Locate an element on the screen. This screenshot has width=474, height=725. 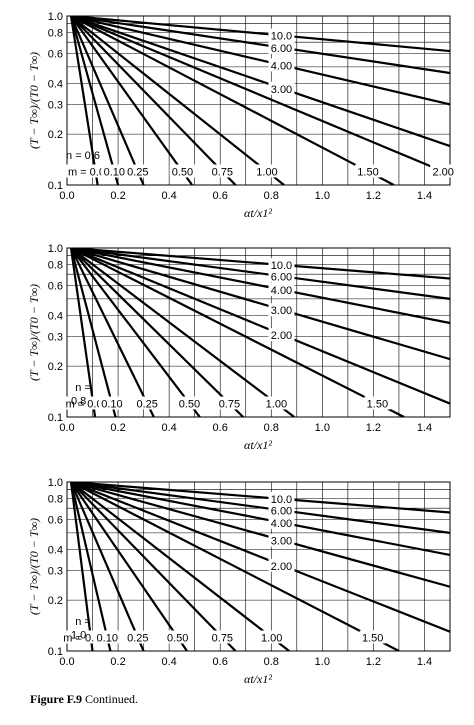
x-tick-label: 0.4 is located at coordinates (168, 428).